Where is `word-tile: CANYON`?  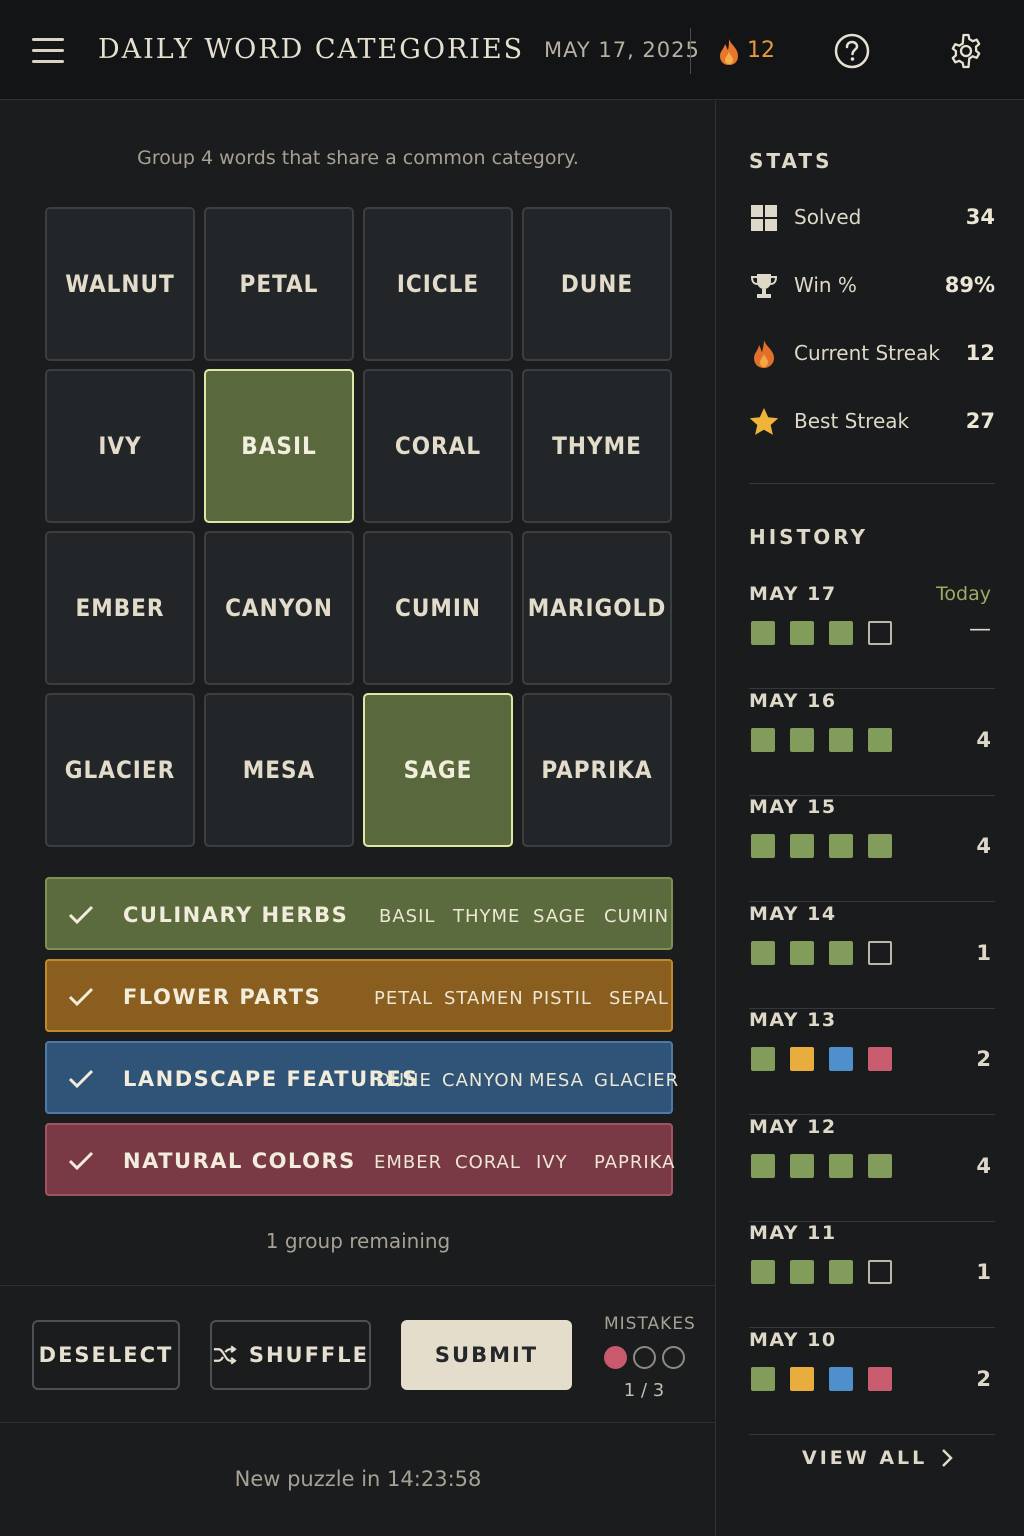
word-tile: CANYON is located at coordinates (279, 608).